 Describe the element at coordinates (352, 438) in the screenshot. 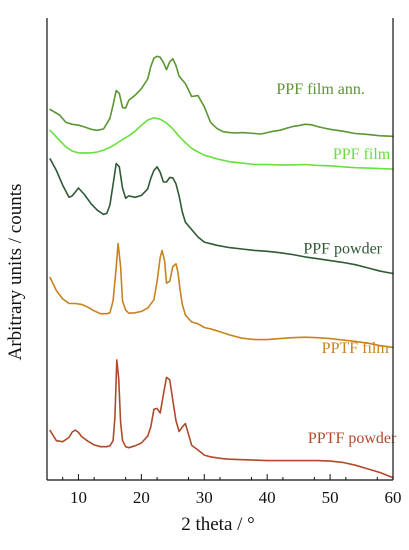

I see `series-label-pptf-powder: PPTF powder` at that location.